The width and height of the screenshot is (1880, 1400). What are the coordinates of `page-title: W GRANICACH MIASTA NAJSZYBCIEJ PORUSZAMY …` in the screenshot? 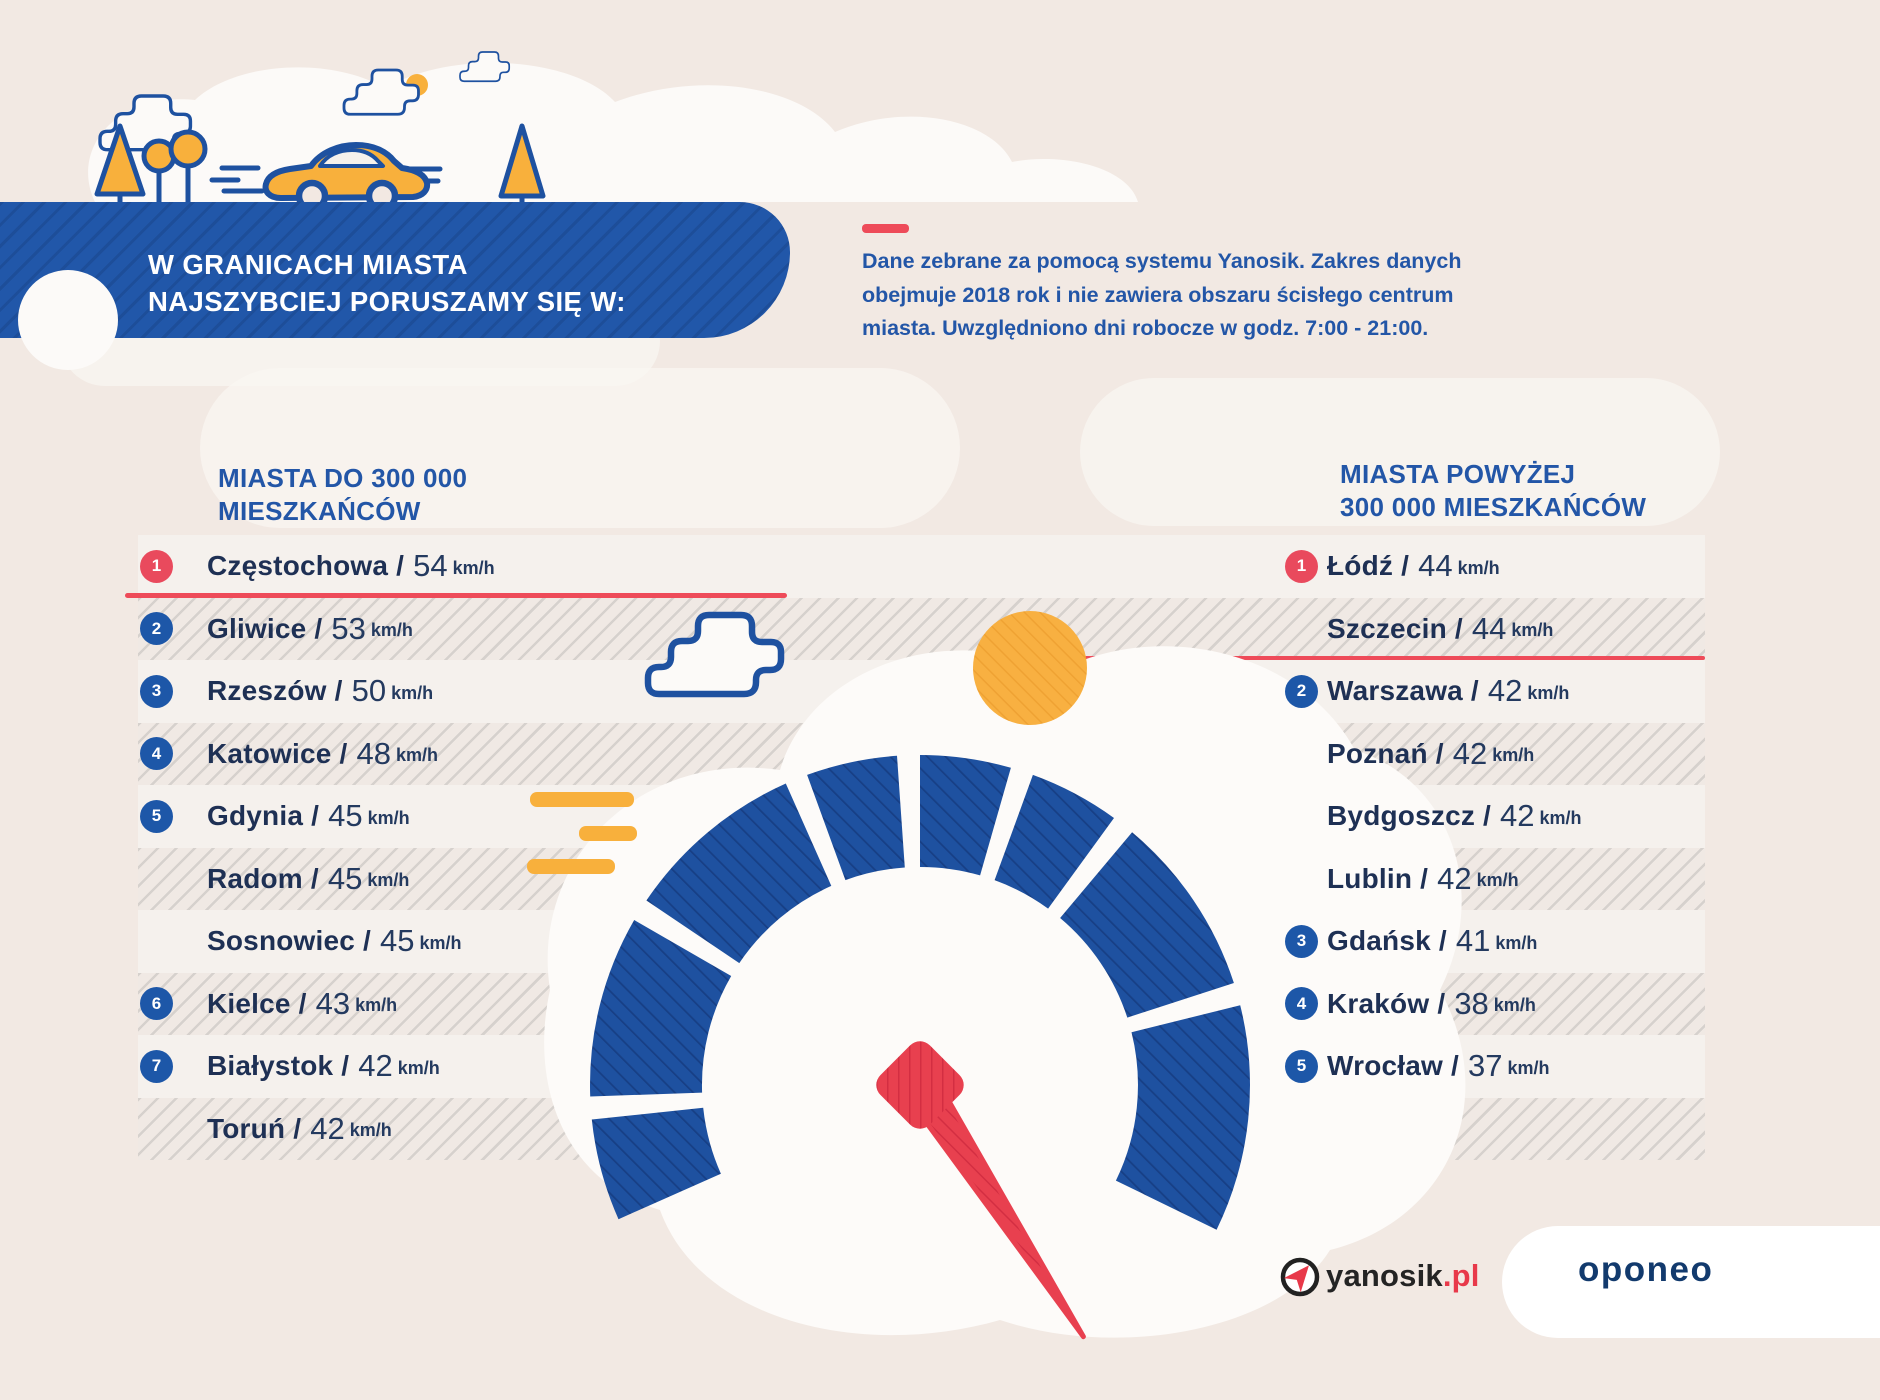 It's located at (387, 283).